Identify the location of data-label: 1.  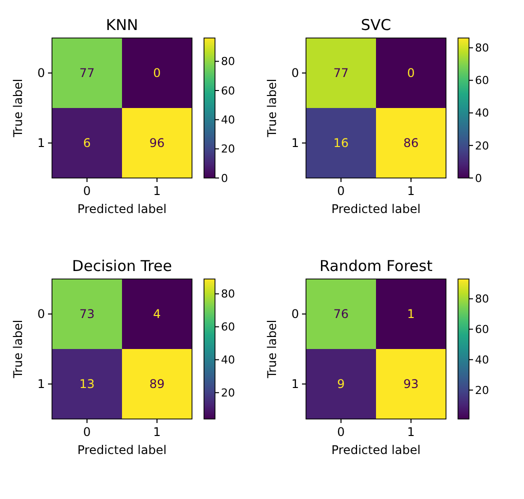
(411, 314).